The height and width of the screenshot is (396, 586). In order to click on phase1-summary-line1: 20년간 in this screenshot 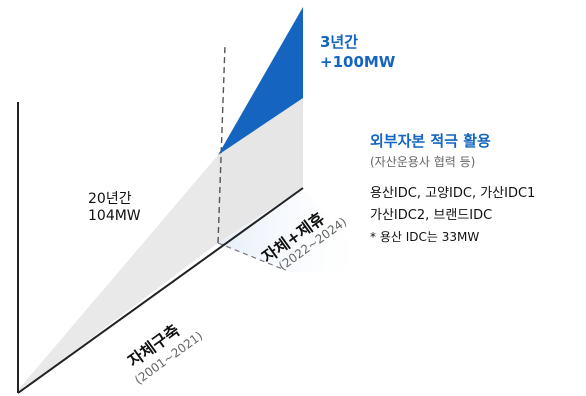, I will do `click(110, 199)`.